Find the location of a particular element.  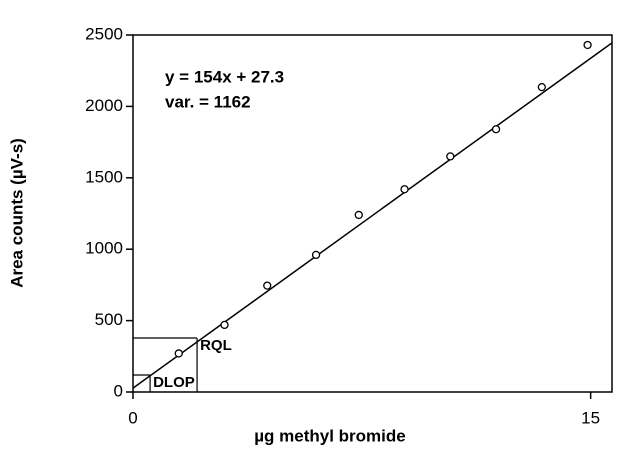

y-tick-label: 500 is located at coordinates (109, 319).